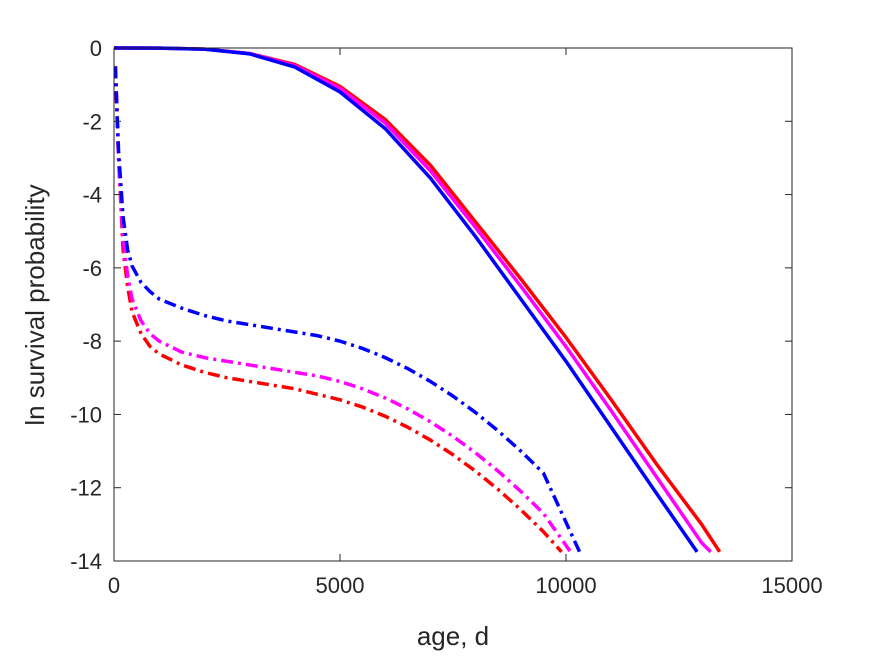 The image size is (875, 656). I want to click on x-axis-label: age, d, so click(453, 636).